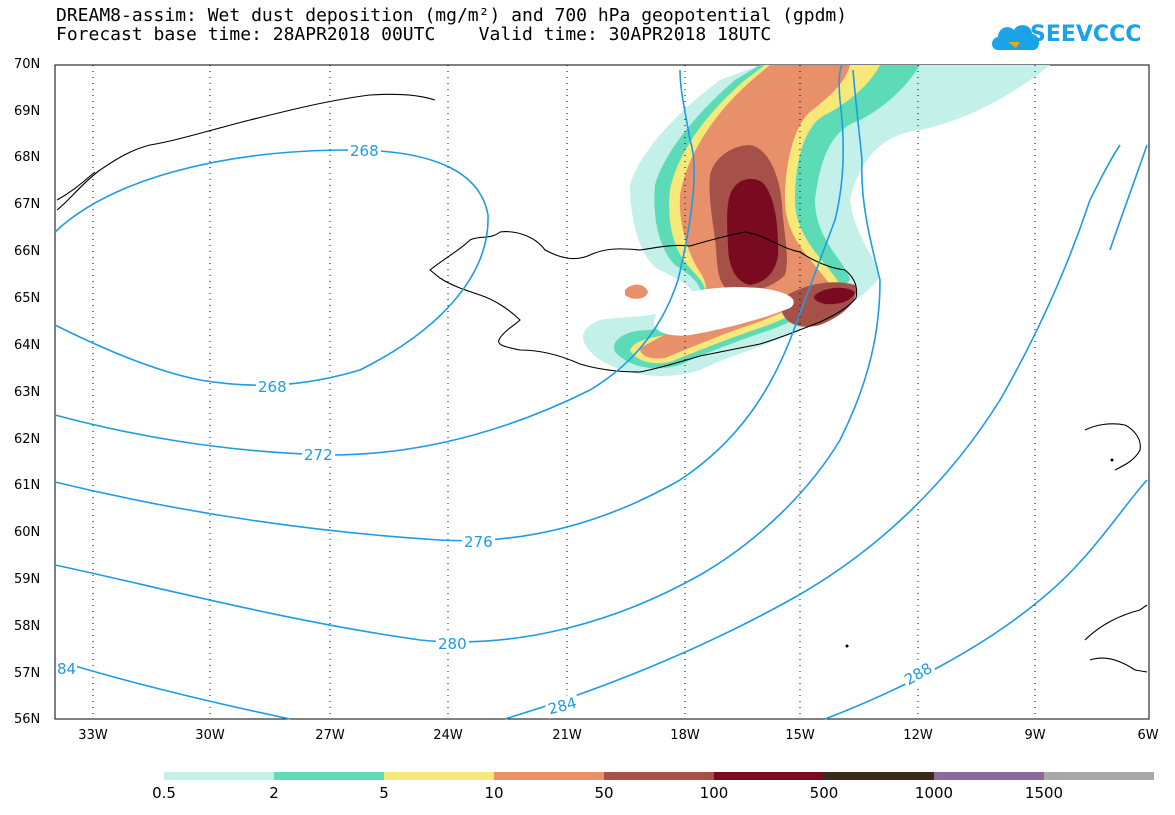  What do you see at coordinates (27, 64) in the screenshot?
I see `lat-label: 70N` at bounding box center [27, 64].